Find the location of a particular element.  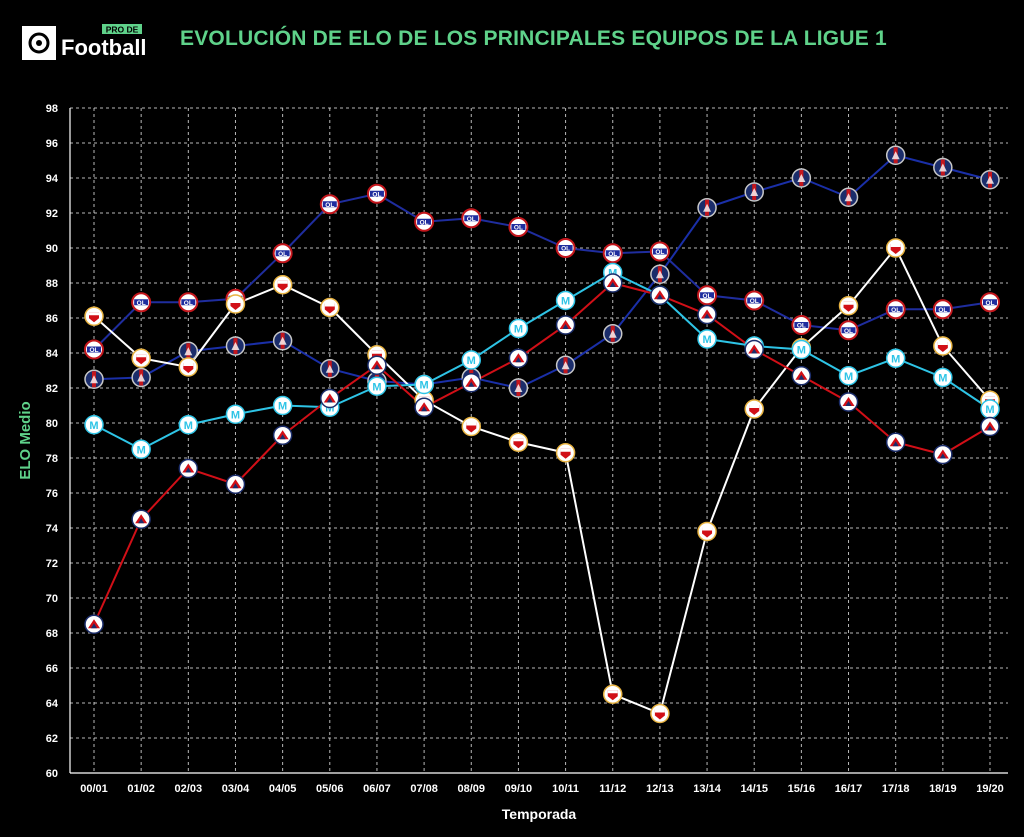

x-tick-label: 18/19 is located at coordinates (943, 789).